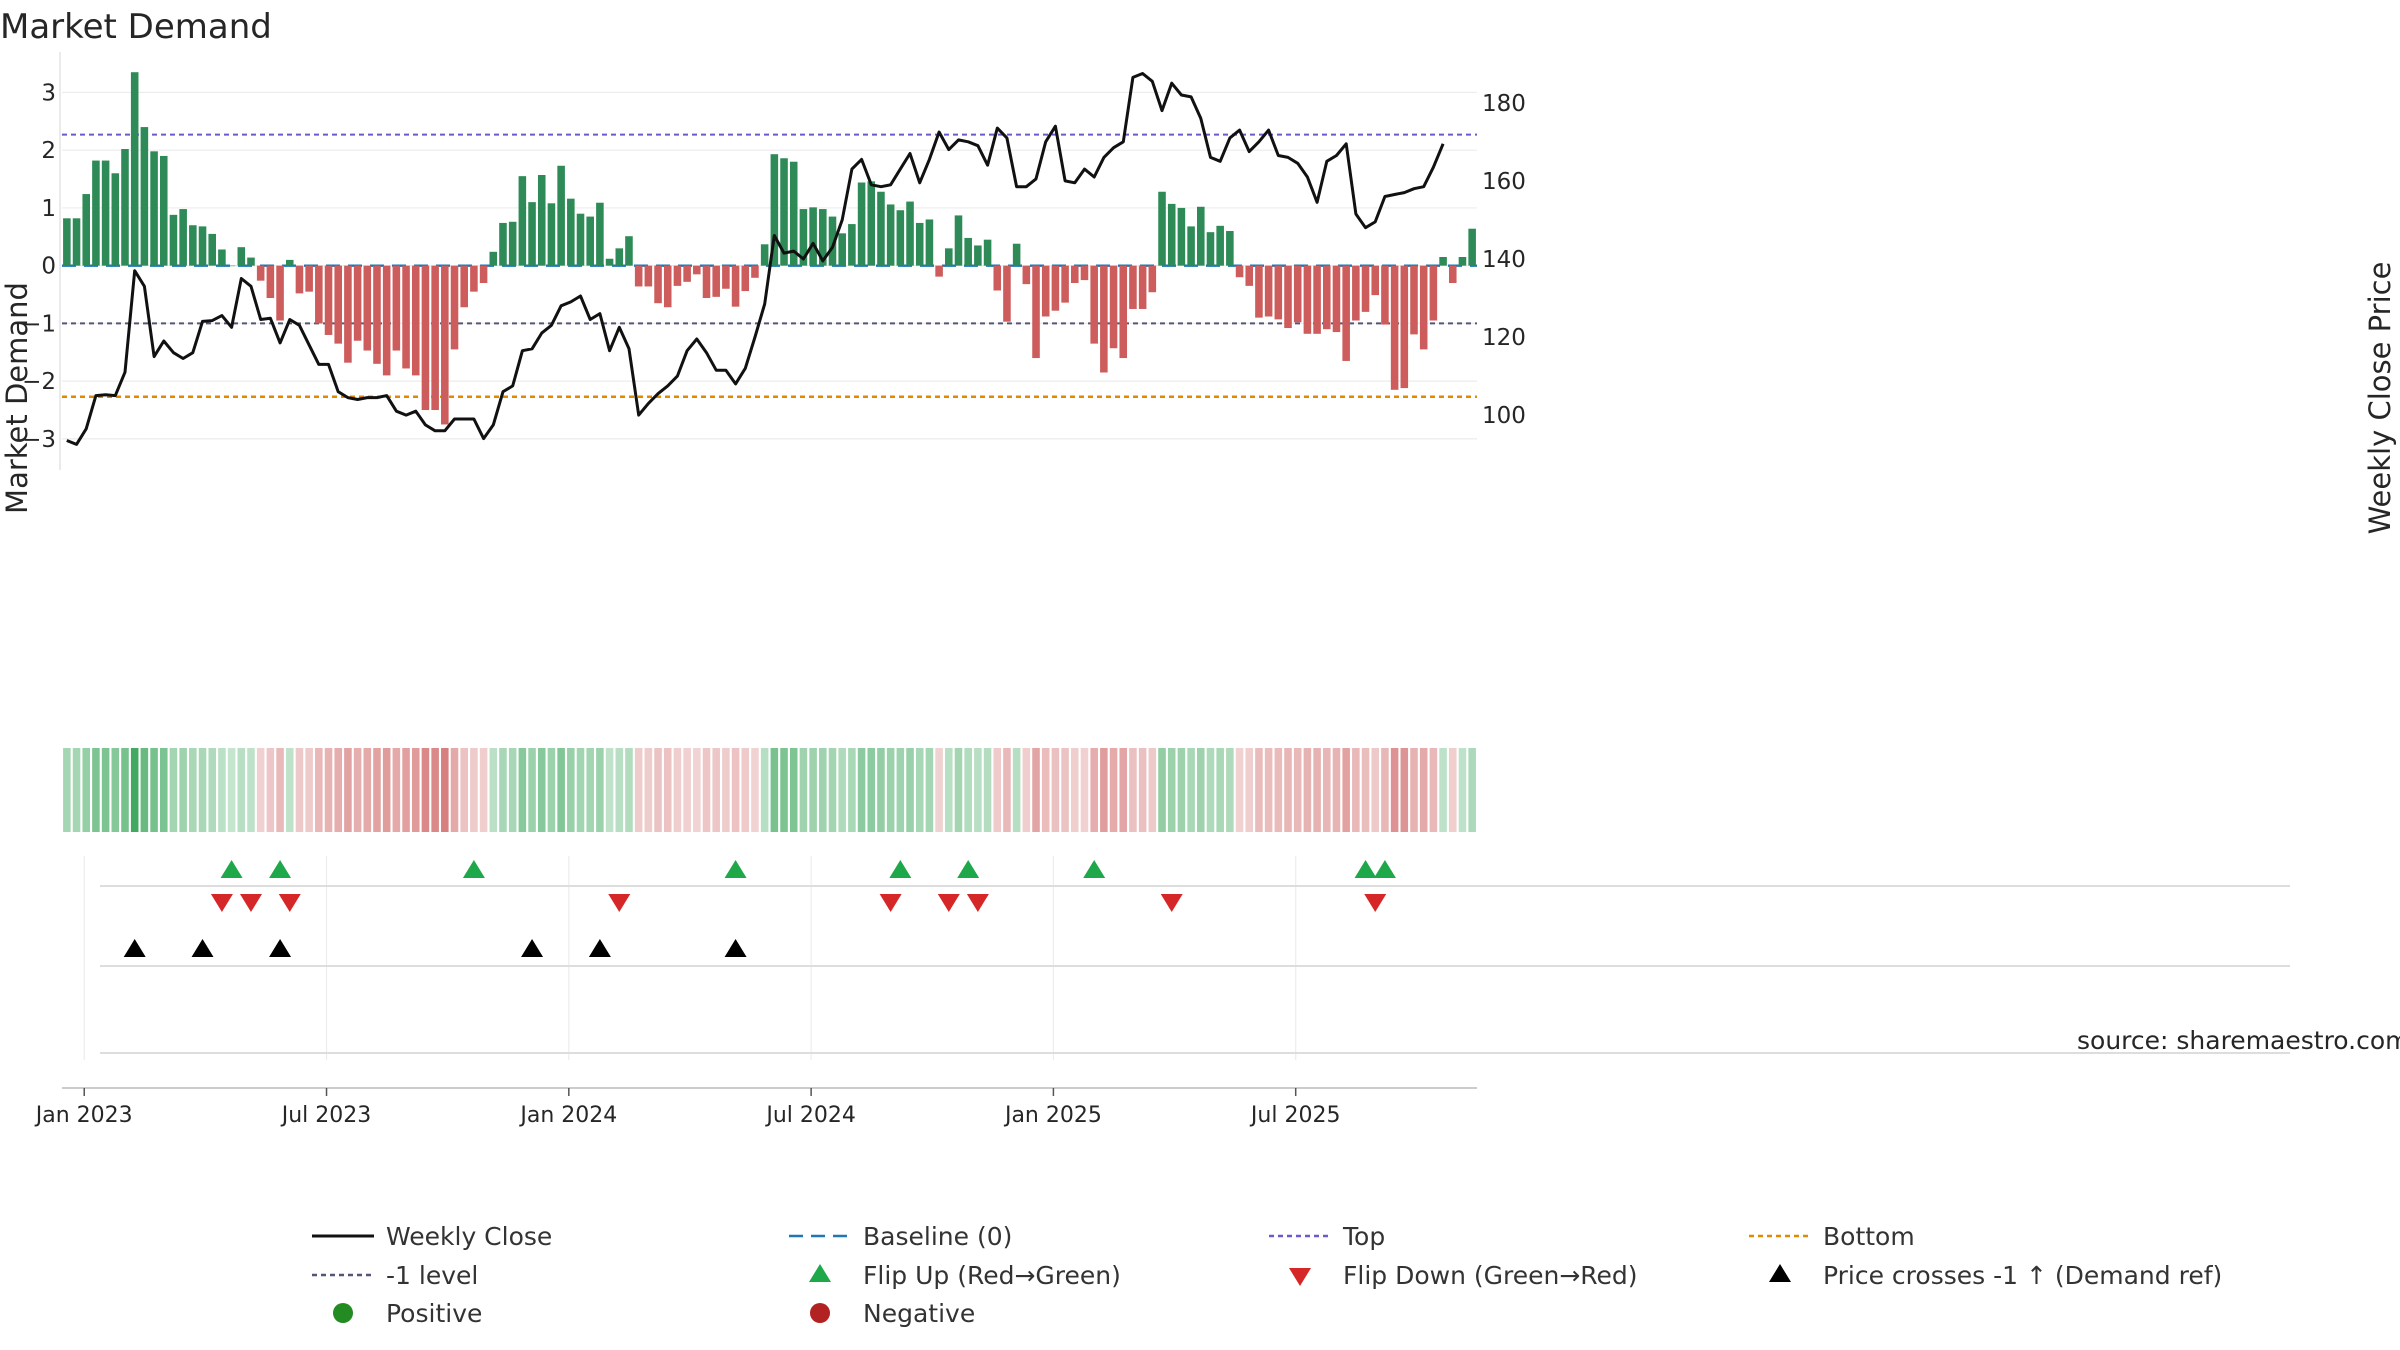  What do you see at coordinates (39, 382) in the screenshot?
I see `y-tick-label: −2` at bounding box center [39, 382].